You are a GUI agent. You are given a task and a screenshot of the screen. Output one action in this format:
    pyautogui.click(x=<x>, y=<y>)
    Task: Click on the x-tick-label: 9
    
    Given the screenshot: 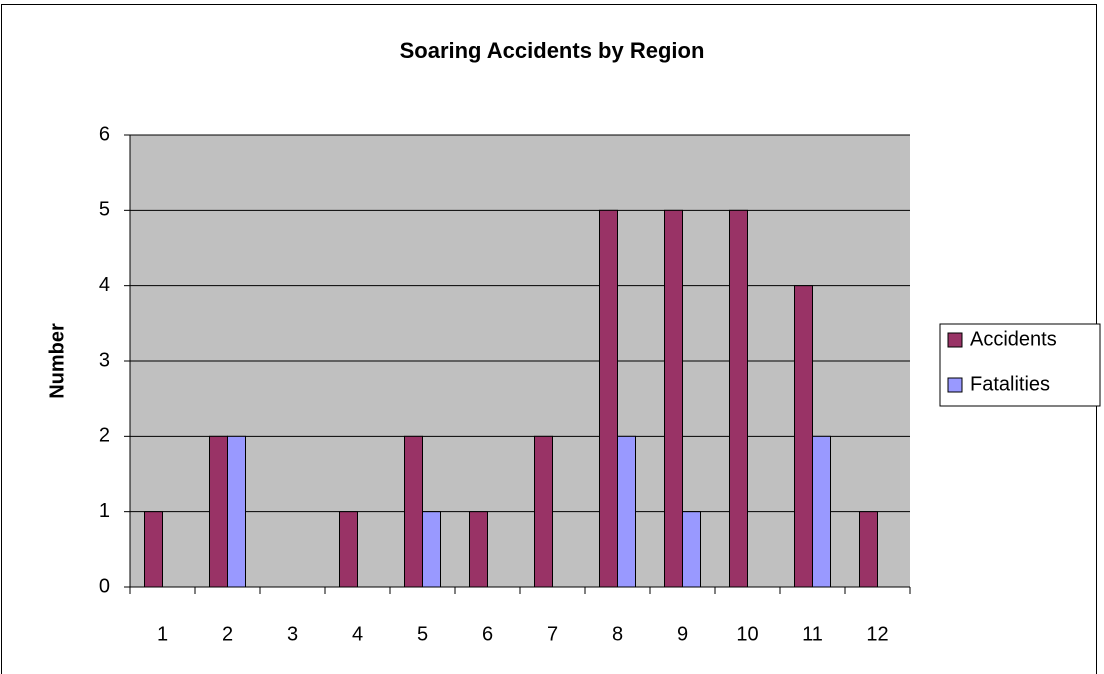 What is the action you would take?
    pyautogui.click(x=682, y=634)
    